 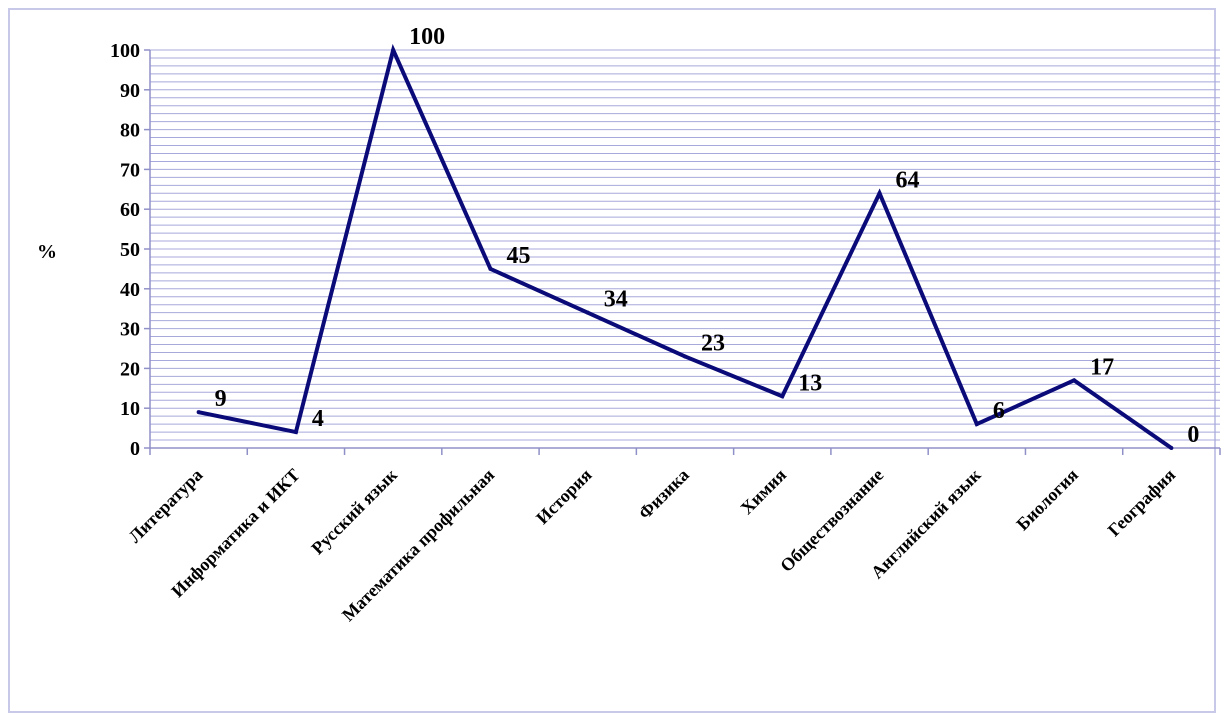 I want to click on y-tick-label: 60, so click(x=130, y=210).